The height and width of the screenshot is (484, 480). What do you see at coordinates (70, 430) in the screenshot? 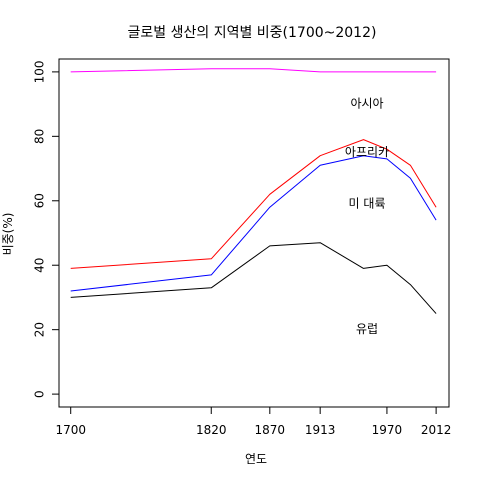
I see `x-tick-label: 1700` at bounding box center [70, 430].